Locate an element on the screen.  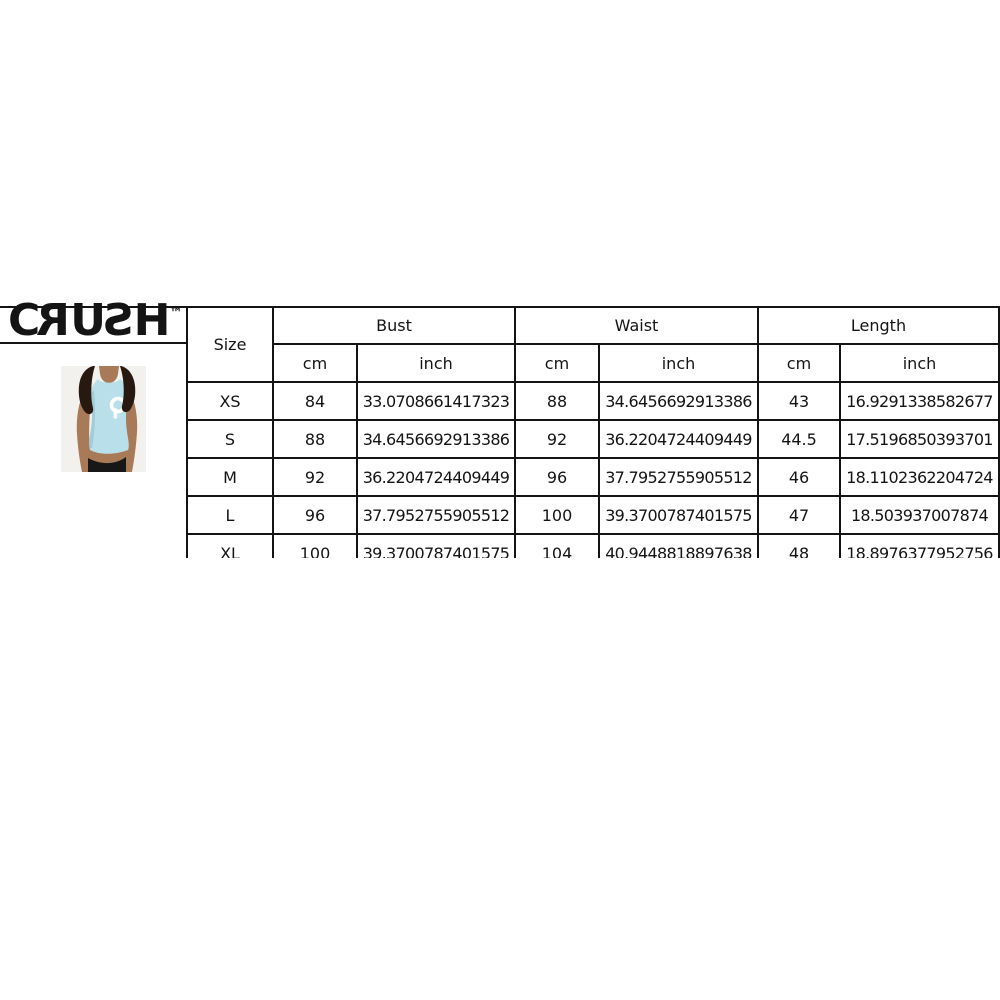
bust-inch-cell: 34.6456692913386 is located at coordinates (436, 439).